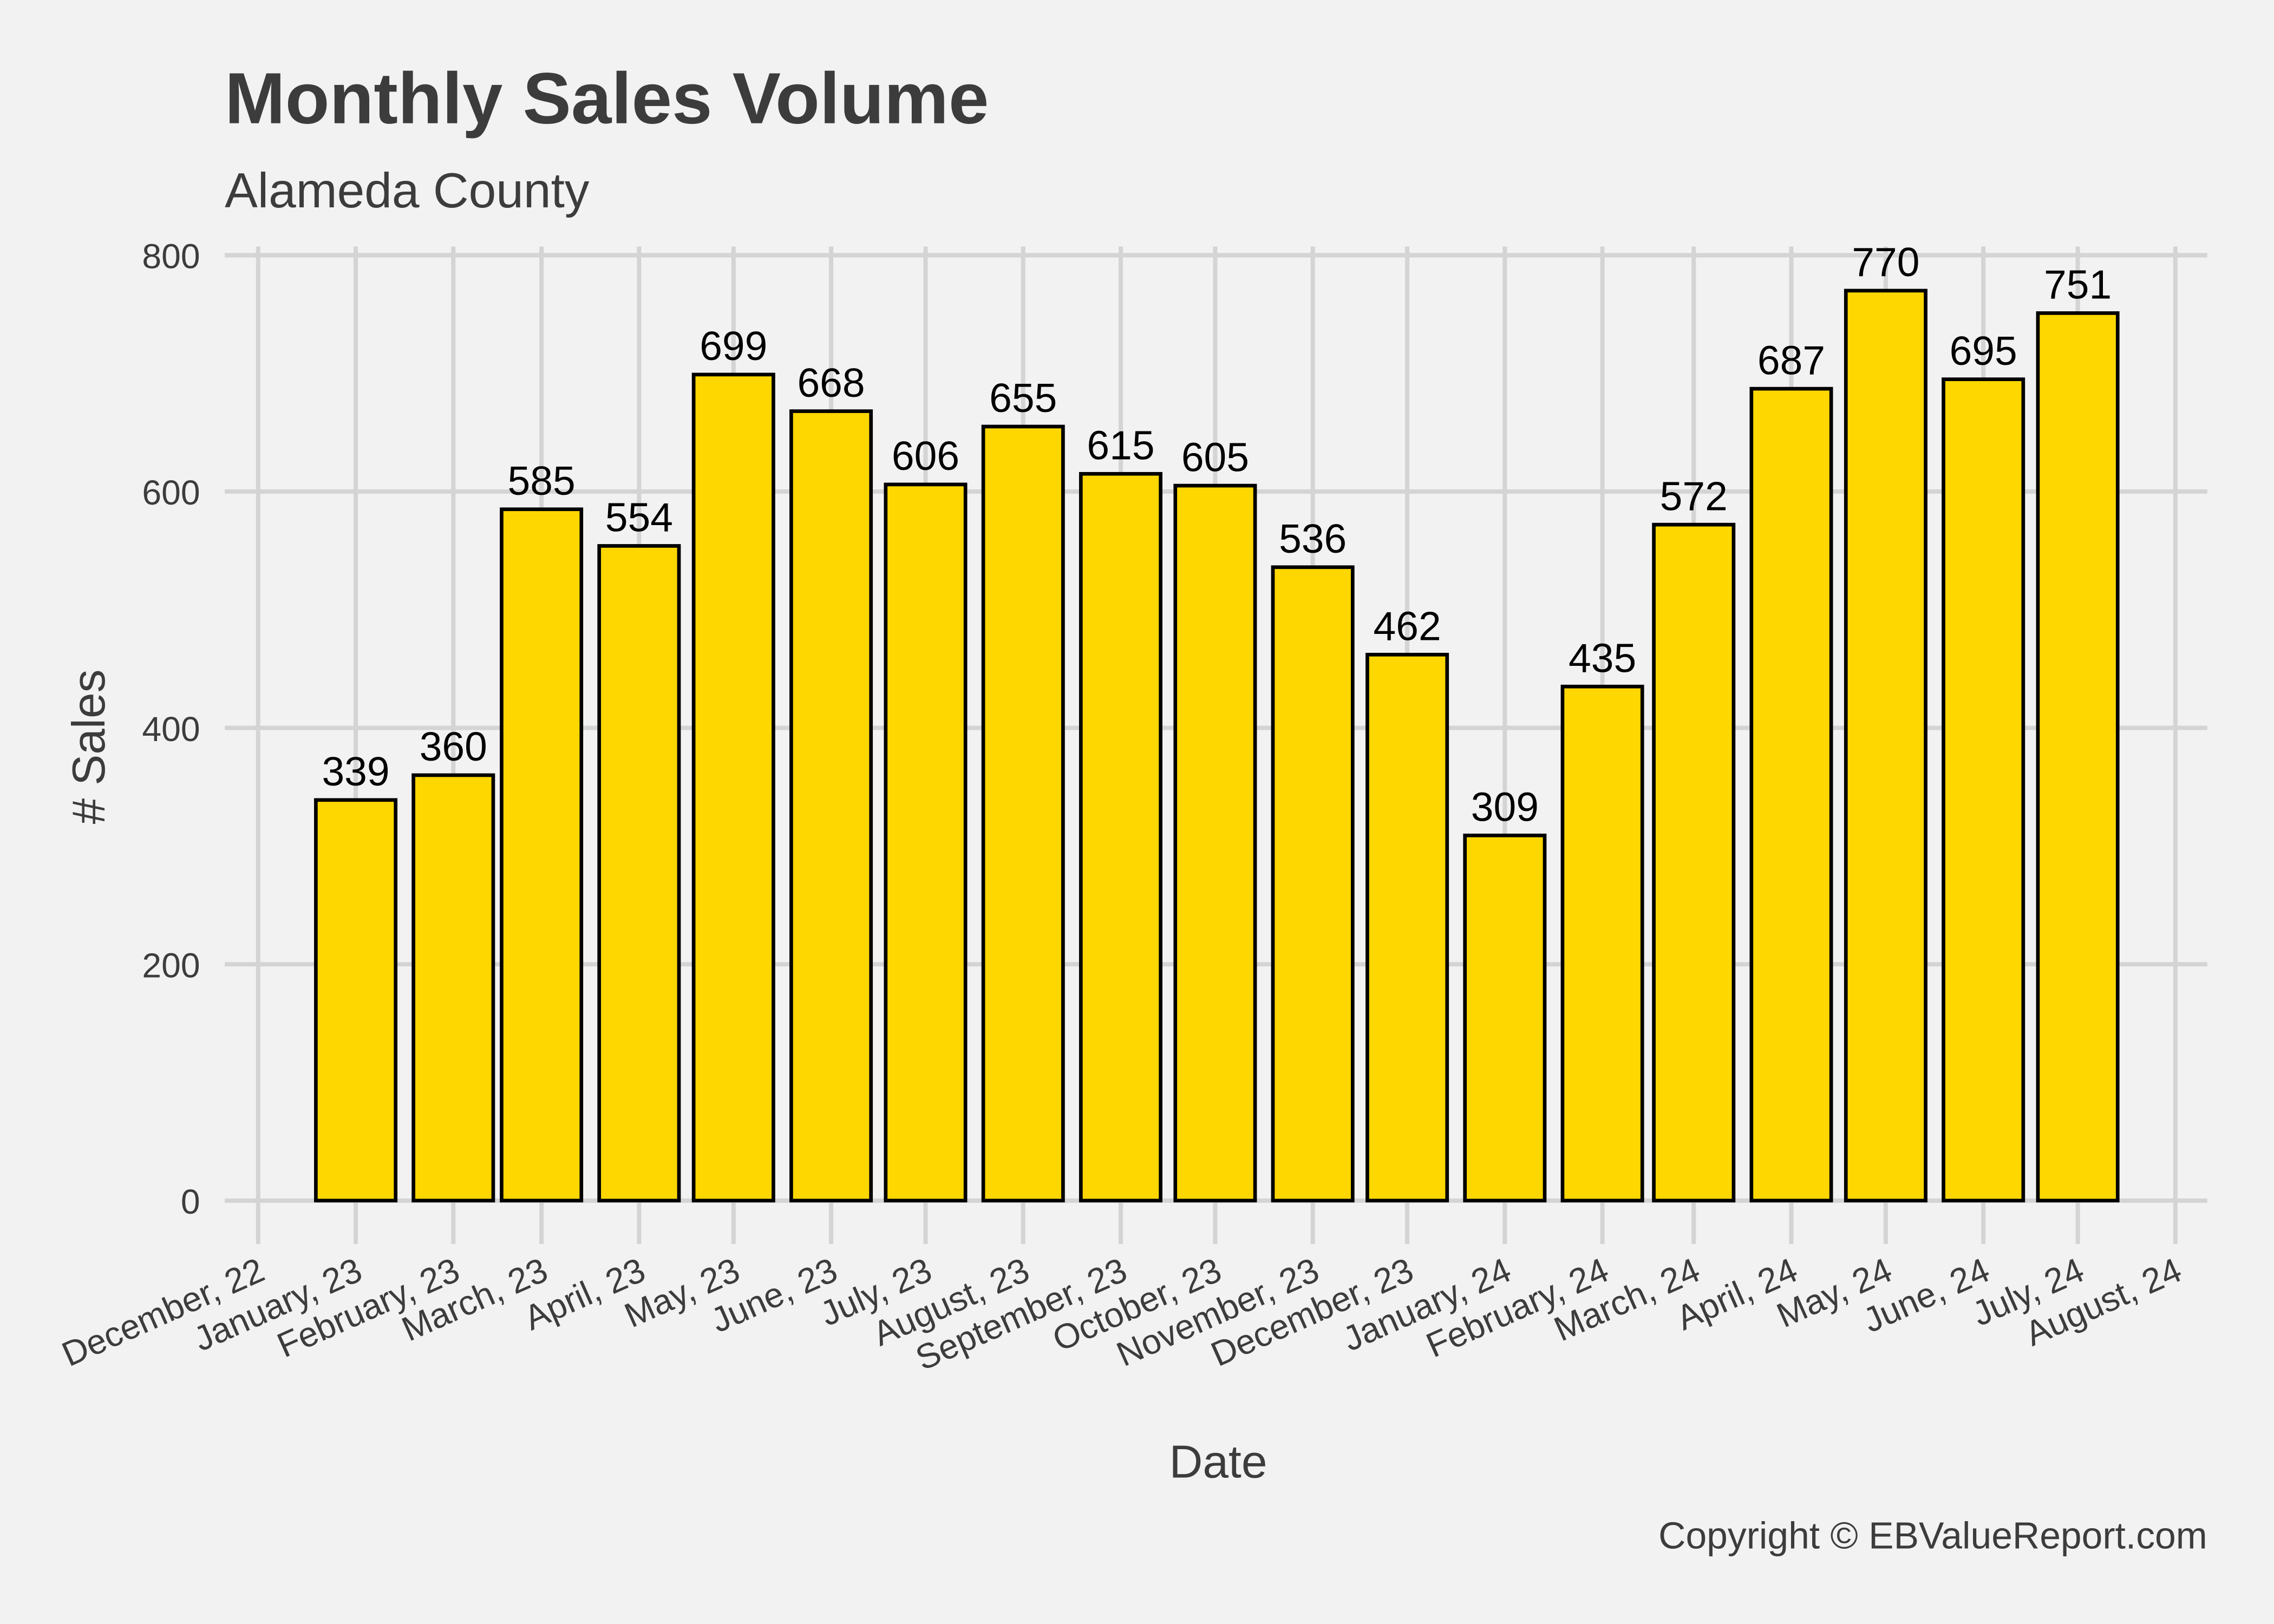 The image size is (2274, 1624). I want to click on x-axis-title: Date, so click(1218, 1462).